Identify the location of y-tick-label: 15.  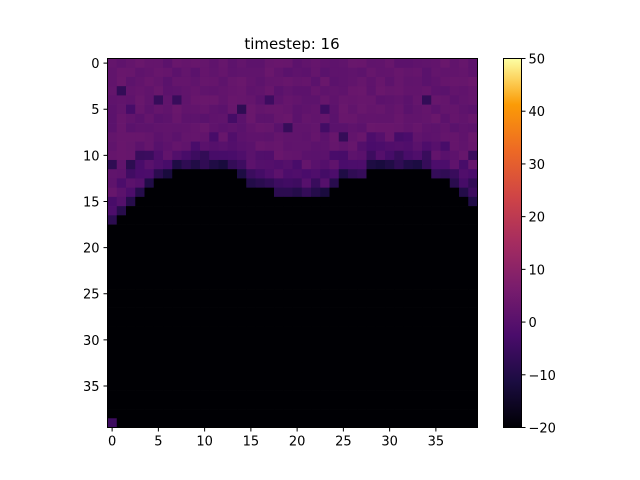
(91, 202).